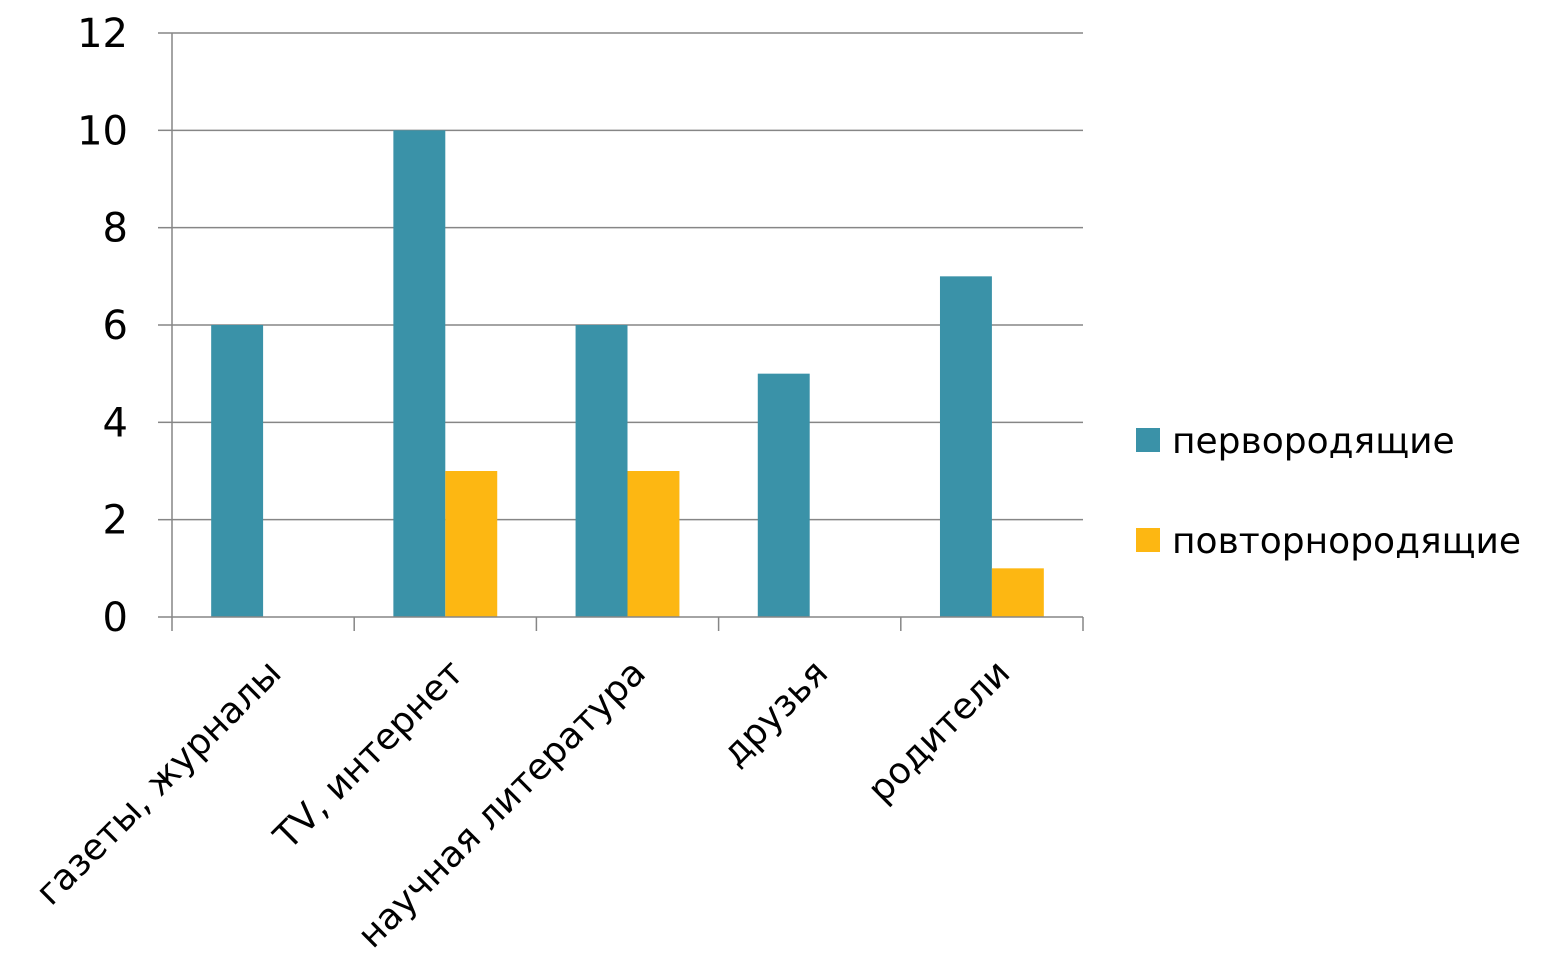  What do you see at coordinates (102, 326) in the screenshot?
I see `y-tick-labels: 0 2 4 6 8 10 12` at bounding box center [102, 326].